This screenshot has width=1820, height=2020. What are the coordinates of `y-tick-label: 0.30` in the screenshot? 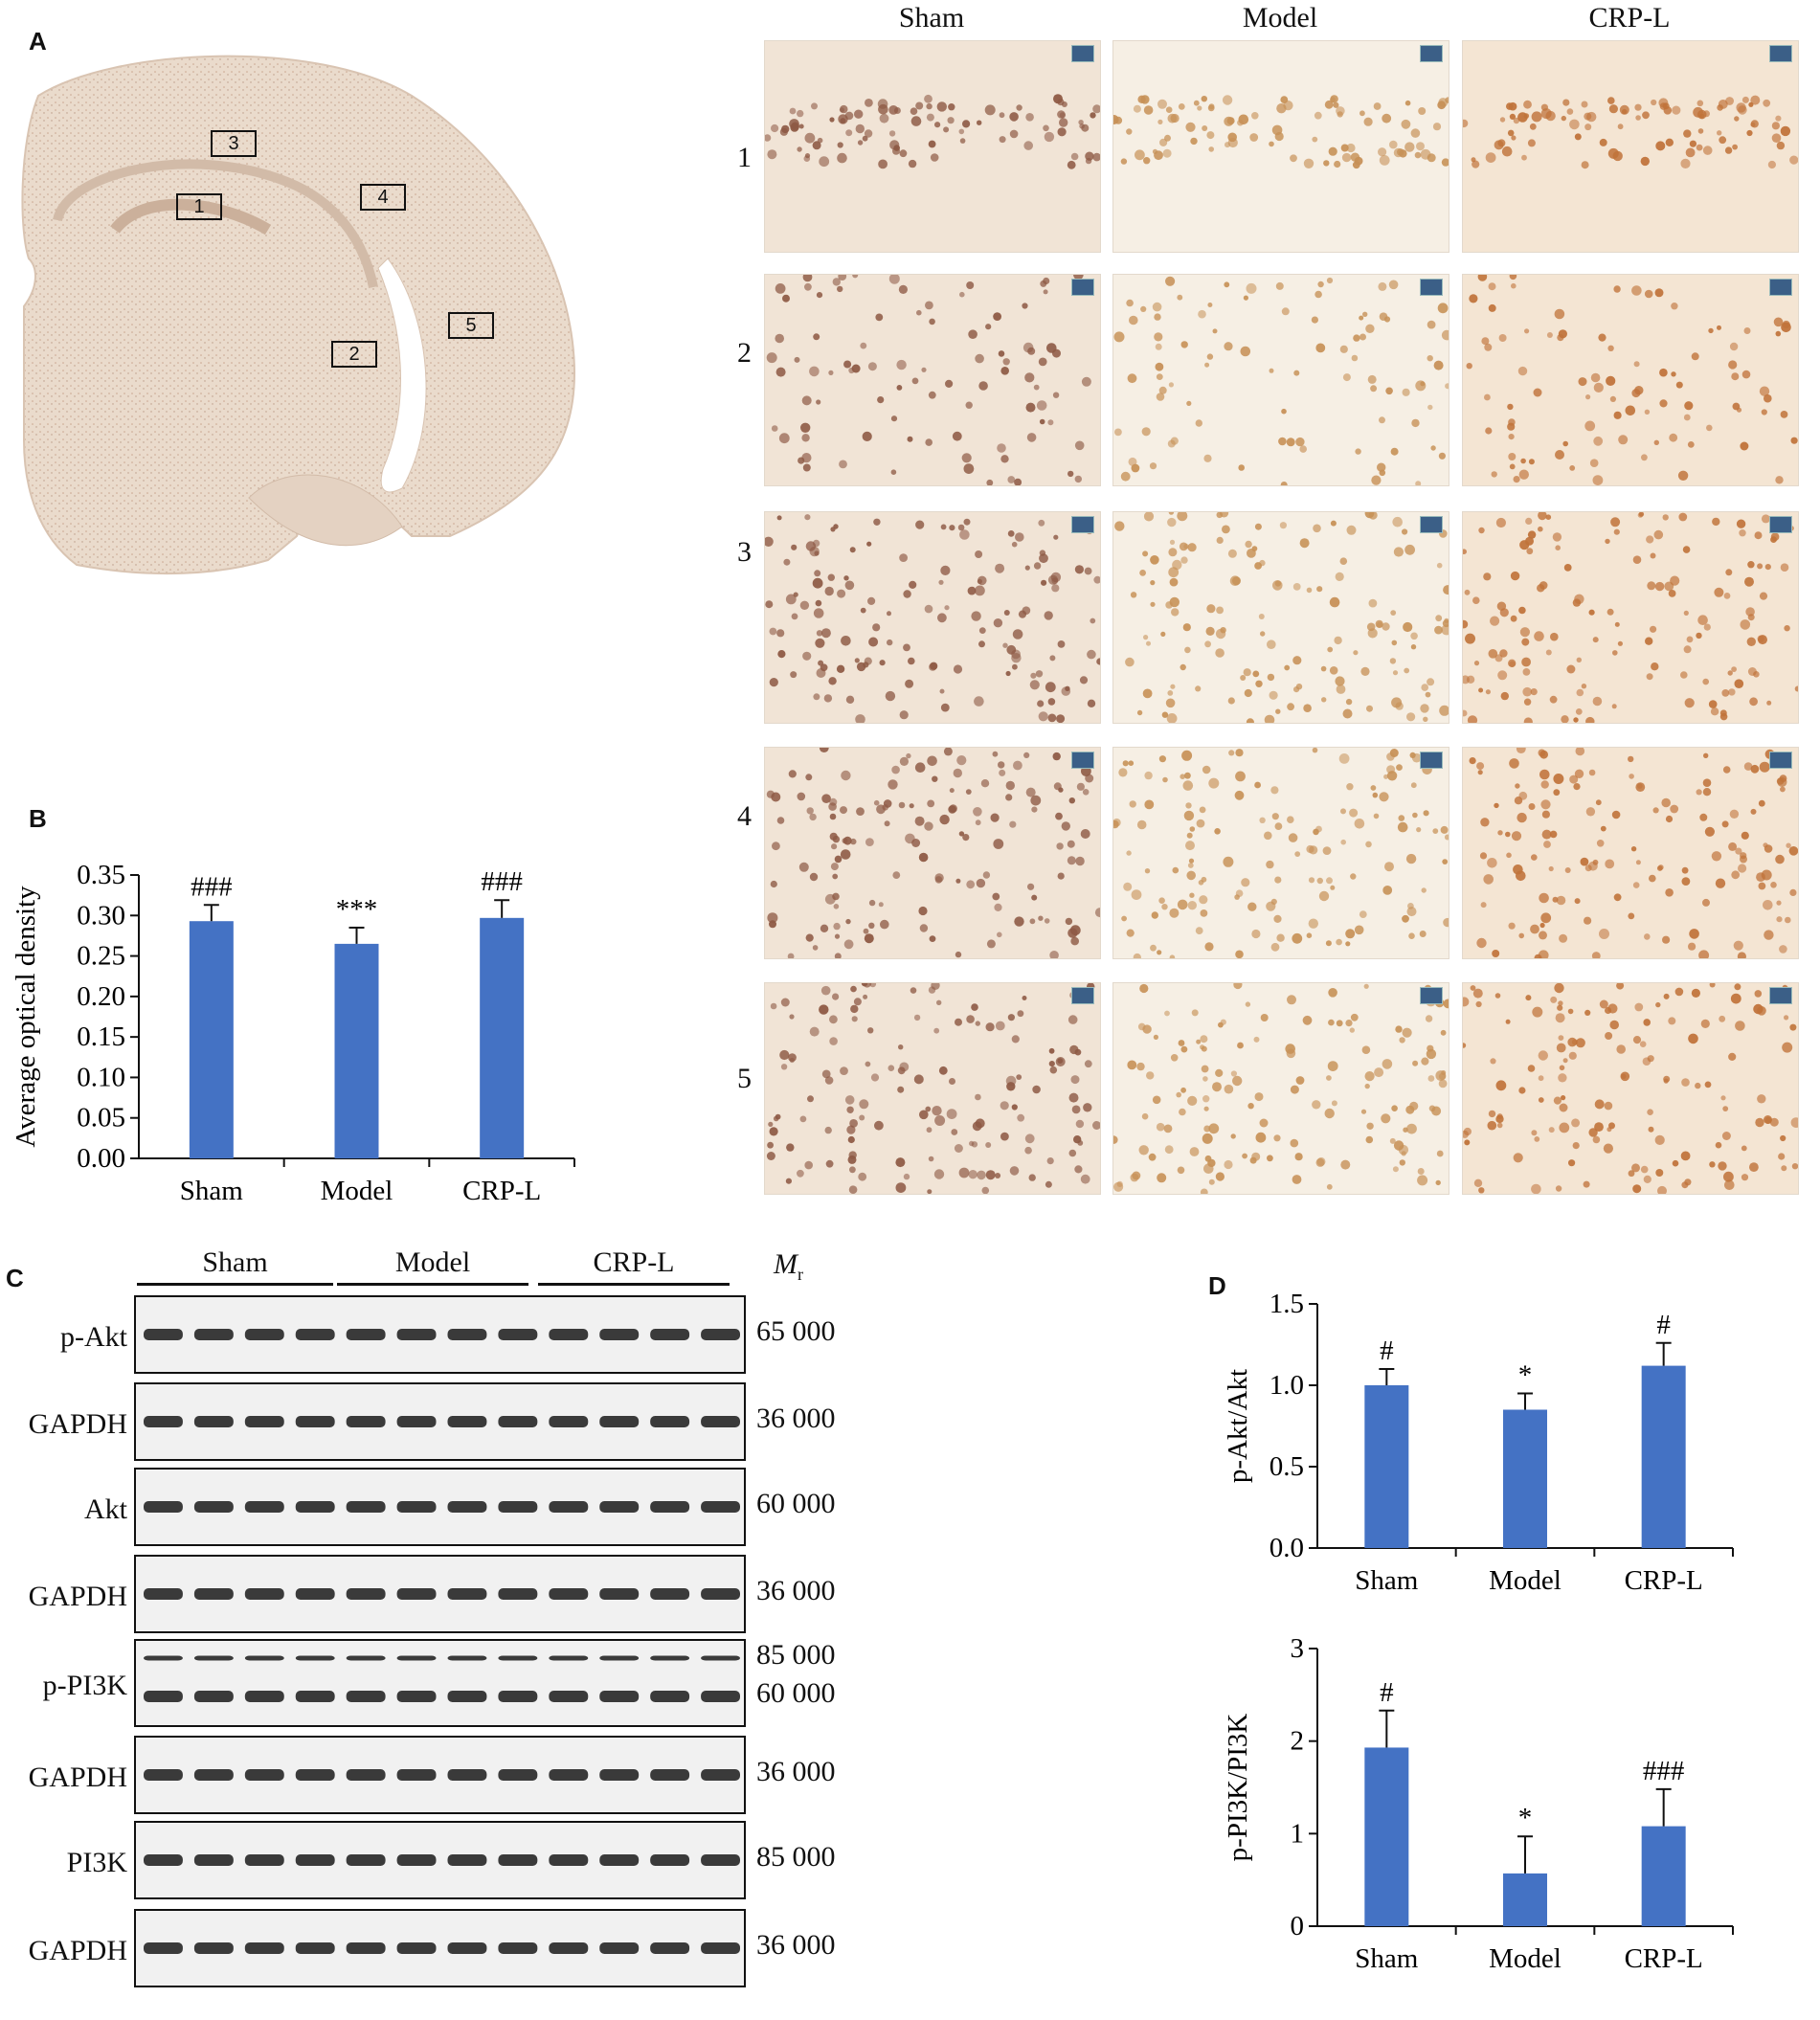 It's located at (101, 916).